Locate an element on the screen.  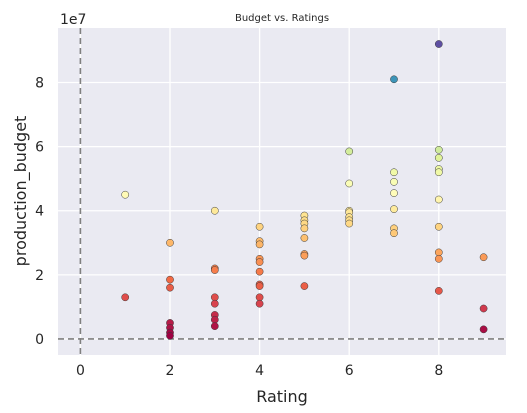
x-tick-label: 0 is located at coordinates (80, 371).